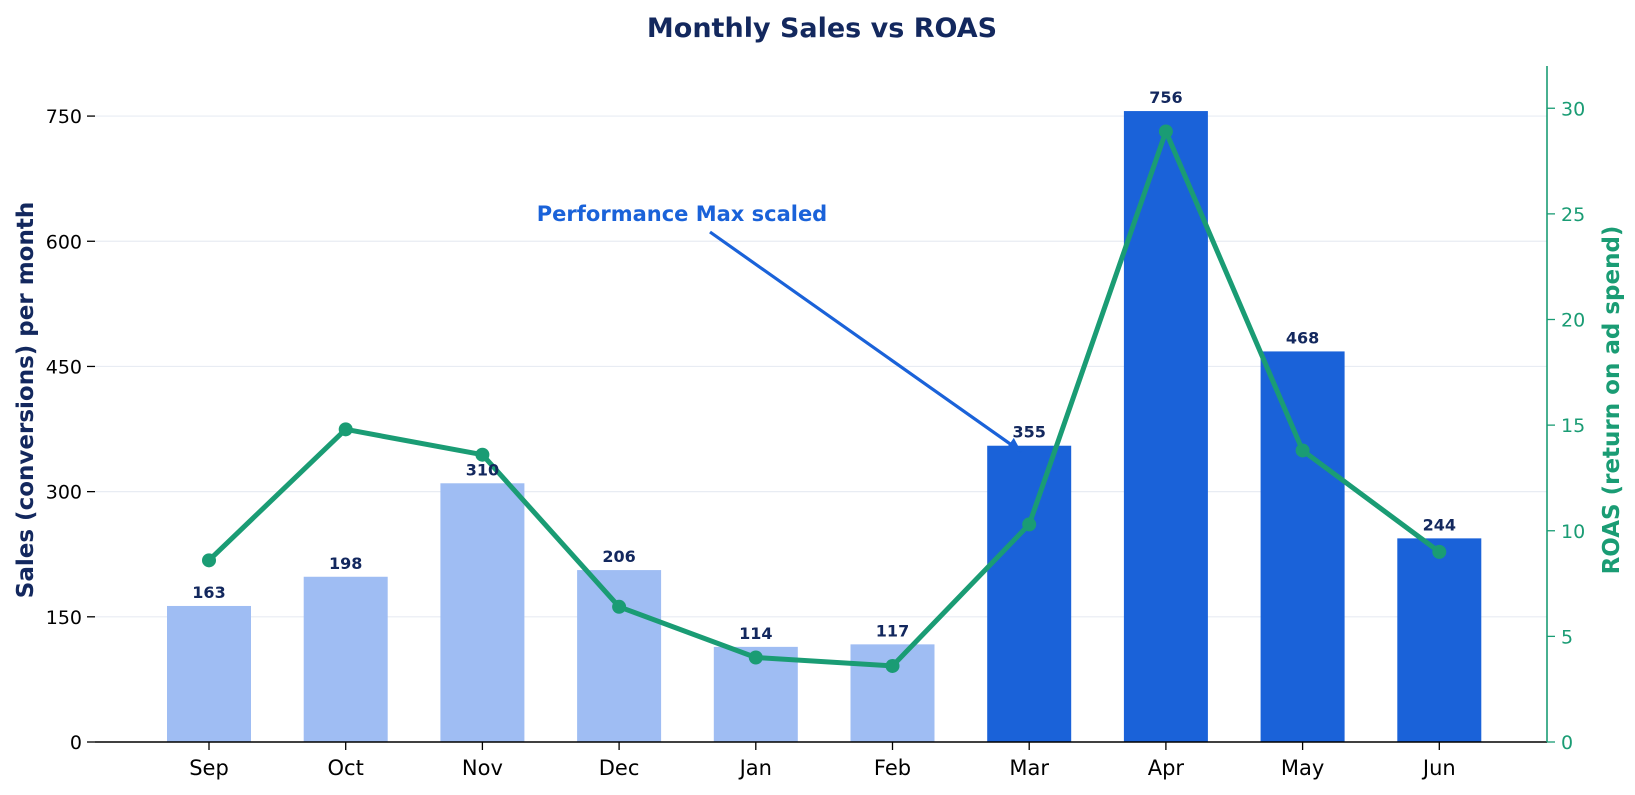  What do you see at coordinates (1573, 215) in the screenshot?
I see `y2-tick-label: 25` at bounding box center [1573, 215].